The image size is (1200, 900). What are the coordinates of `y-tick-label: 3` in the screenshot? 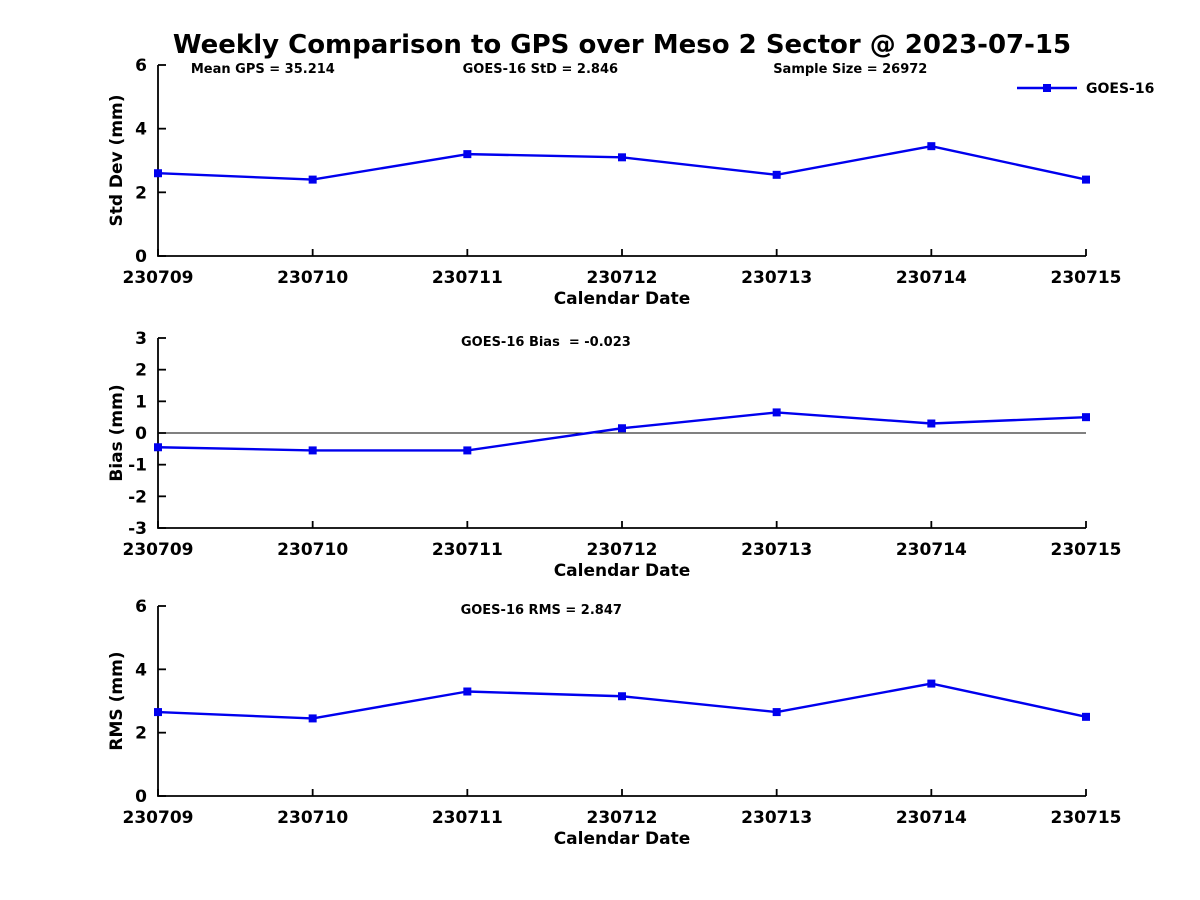 It's located at (141, 339).